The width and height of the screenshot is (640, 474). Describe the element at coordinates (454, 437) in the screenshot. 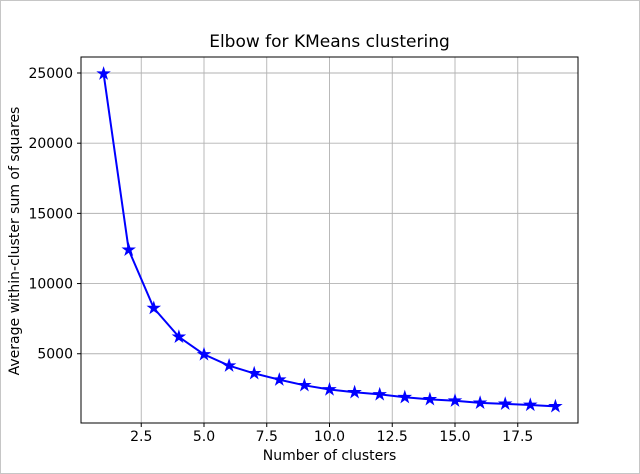

I see `x-tick-label: 15.0` at that location.